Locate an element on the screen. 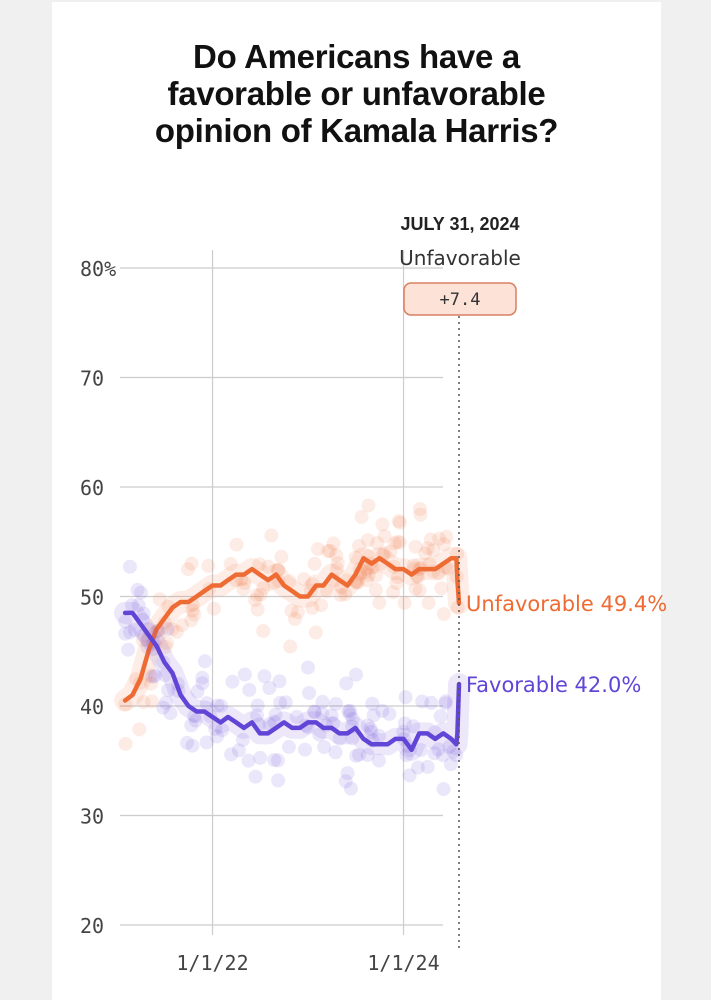 The height and width of the screenshot is (1000, 711). poll-dots-layer is located at coordinates (291, 647).